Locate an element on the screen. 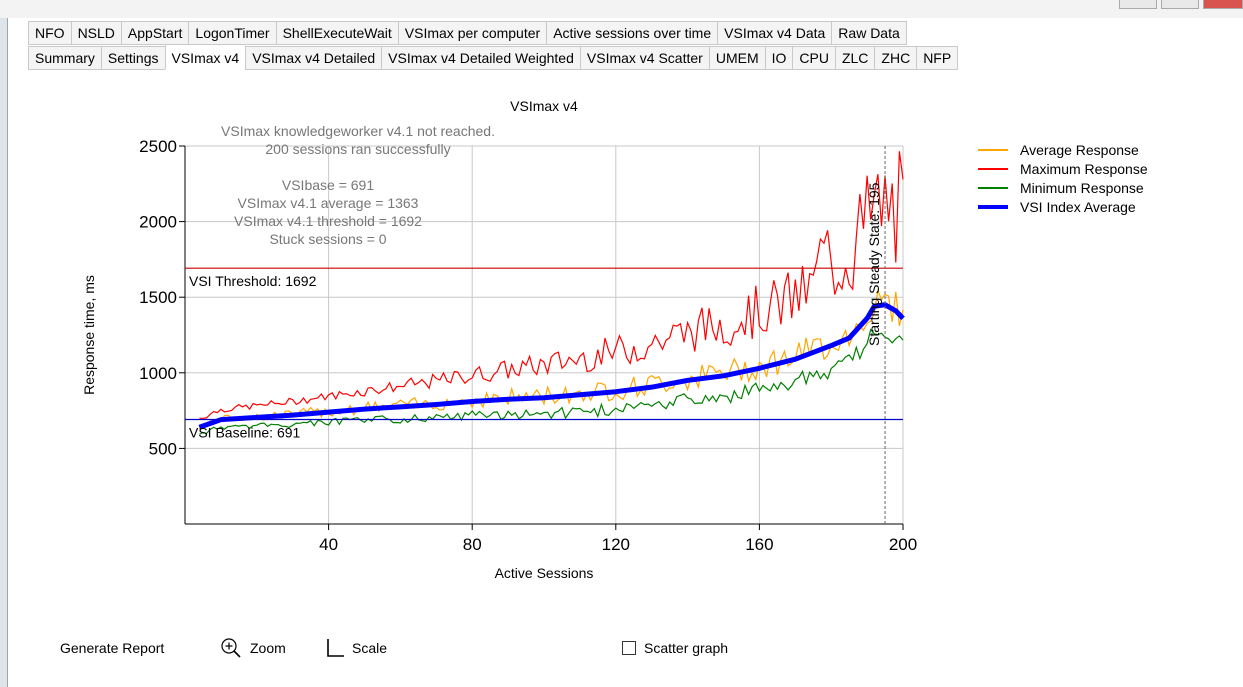  tab-logontimer: LogonTimer is located at coordinates (232, 33).